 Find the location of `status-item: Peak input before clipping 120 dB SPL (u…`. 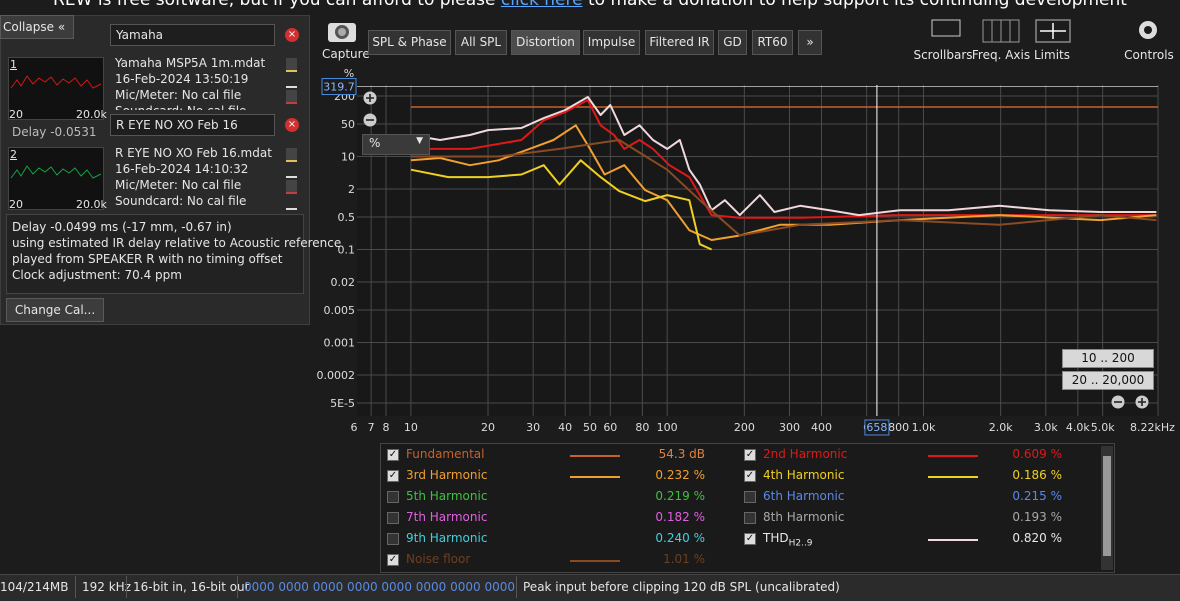

status-item: Peak input before clipping 120 dB SPL (u… is located at coordinates (681, 587).